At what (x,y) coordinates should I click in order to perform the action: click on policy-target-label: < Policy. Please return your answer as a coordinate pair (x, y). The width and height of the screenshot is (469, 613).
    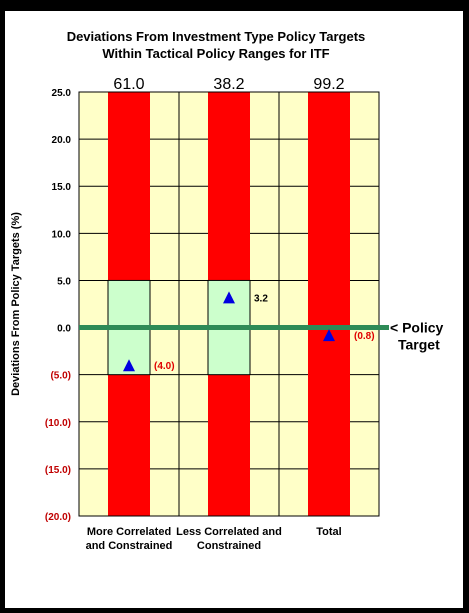
    Looking at the image, I should click on (417, 328).